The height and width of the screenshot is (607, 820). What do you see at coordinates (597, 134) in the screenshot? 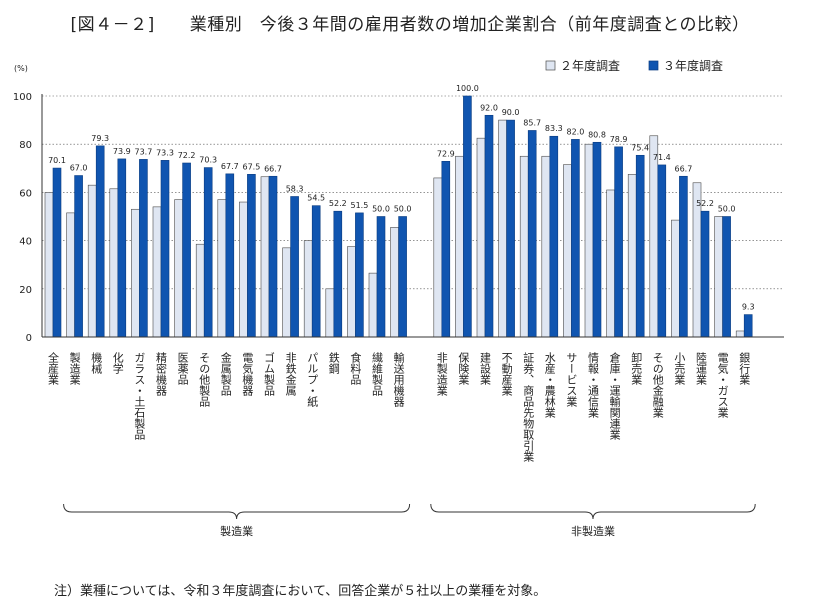
I see `data-label: 80.8` at bounding box center [597, 134].